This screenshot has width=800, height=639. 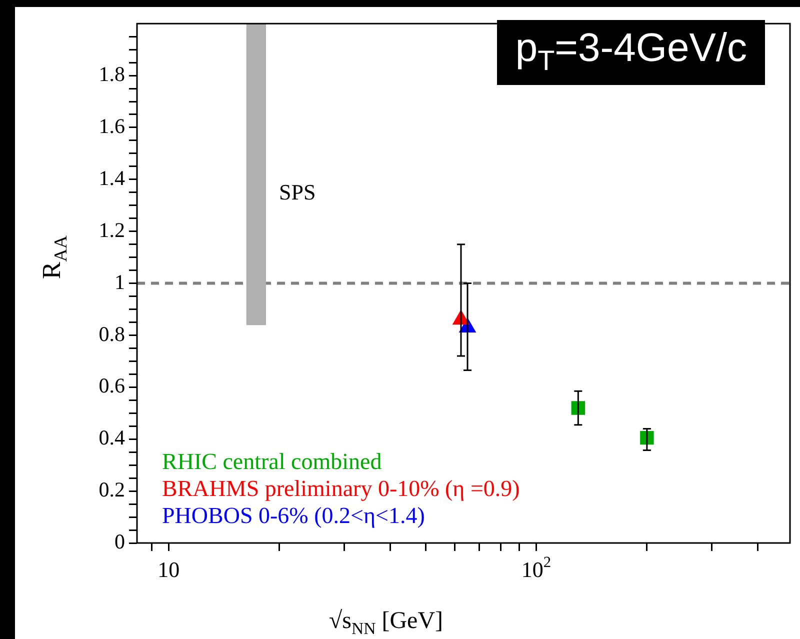 What do you see at coordinates (111, 334) in the screenshot?
I see `y-tick-label: 0.8` at bounding box center [111, 334].